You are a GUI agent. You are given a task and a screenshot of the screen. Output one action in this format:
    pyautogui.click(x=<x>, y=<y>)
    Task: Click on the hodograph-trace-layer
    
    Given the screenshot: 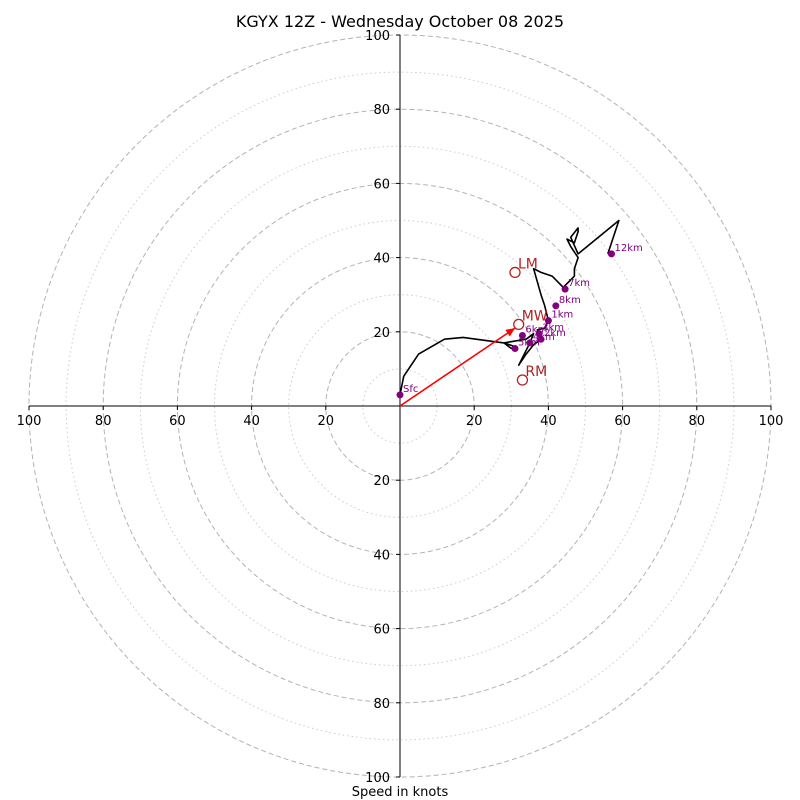 What is the action you would take?
    pyautogui.click(x=509, y=313)
    